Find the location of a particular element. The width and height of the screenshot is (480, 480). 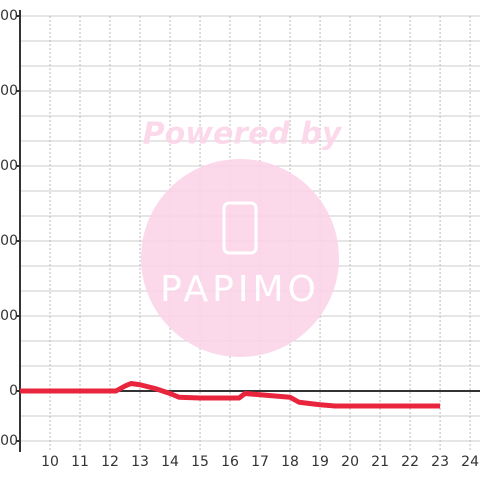

watermark-logo: PAPIMO is located at coordinates (240, 289).